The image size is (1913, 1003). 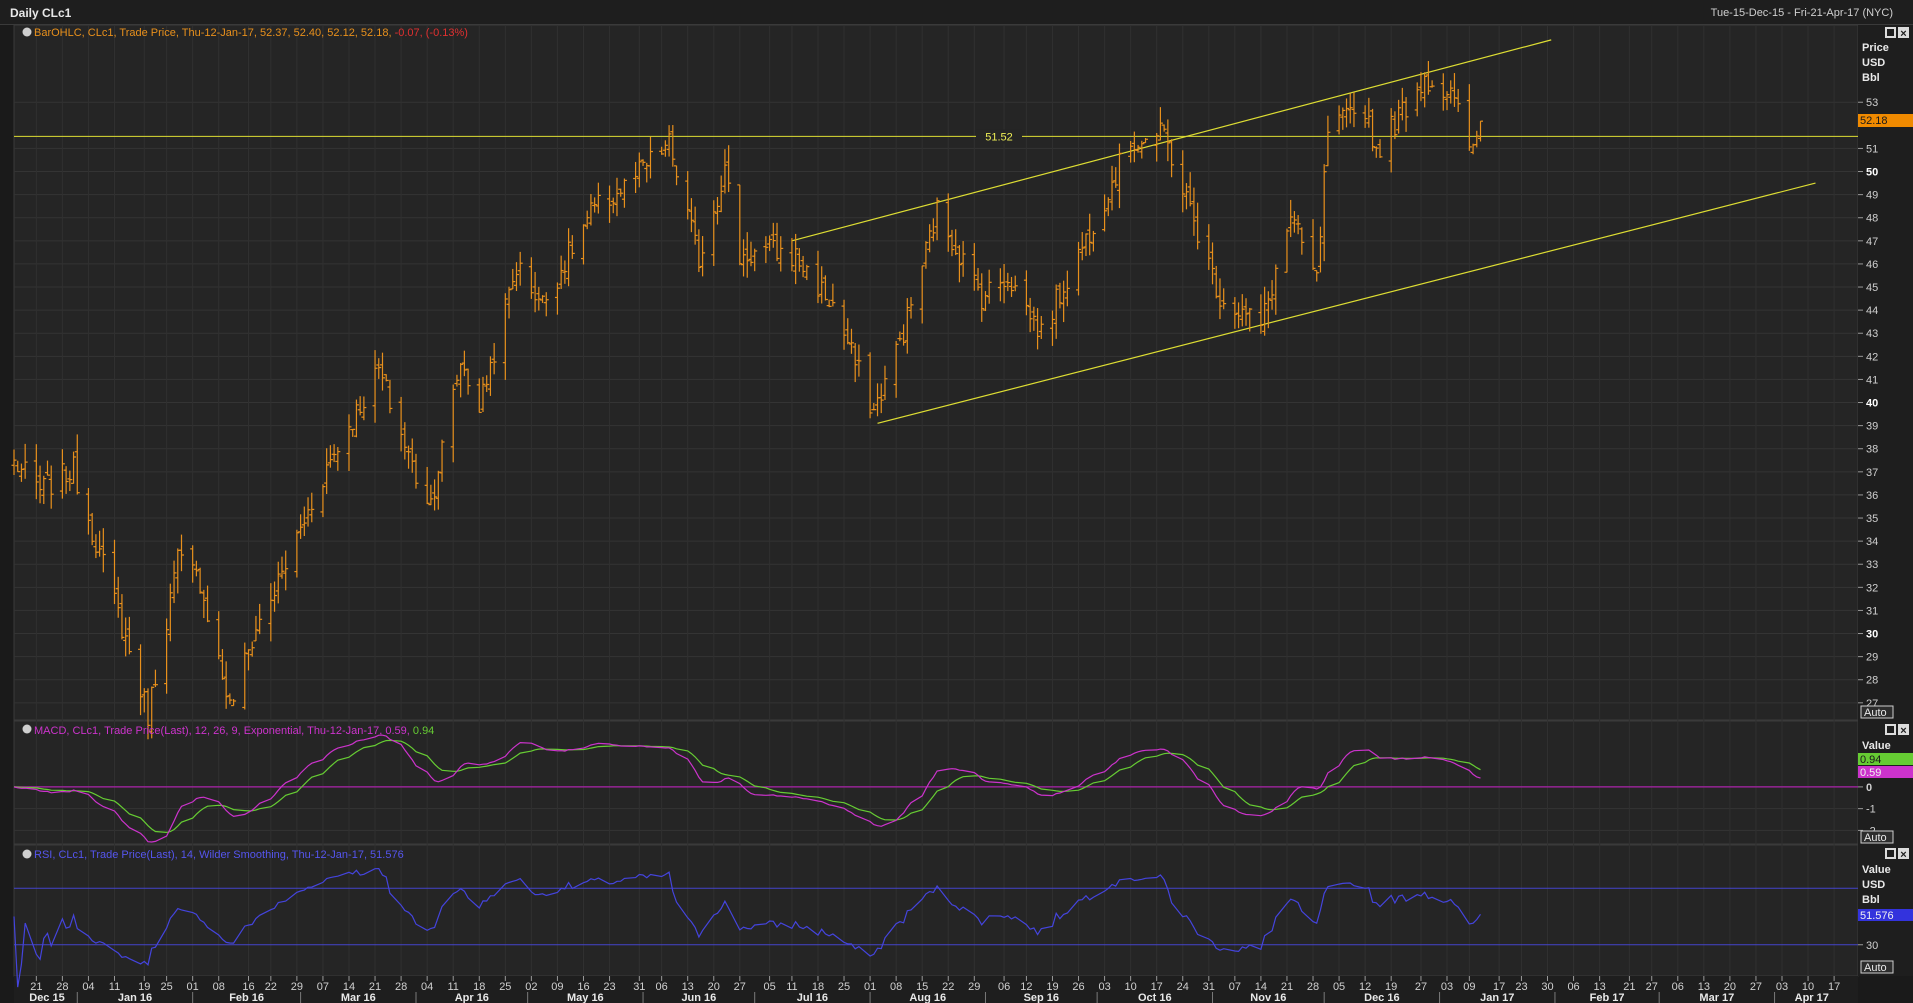 I want to click on svg-text: USD, so click(x=1873, y=885).